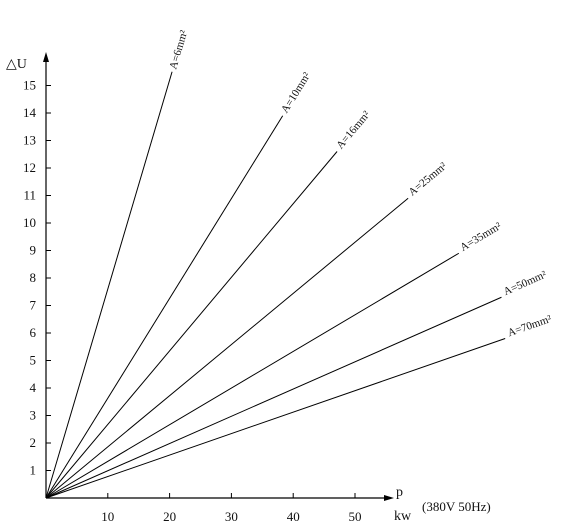 The height and width of the screenshot is (527, 578). Describe the element at coordinates (33, 442) in the screenshot. I see `y-tick-label: 2` at that location.